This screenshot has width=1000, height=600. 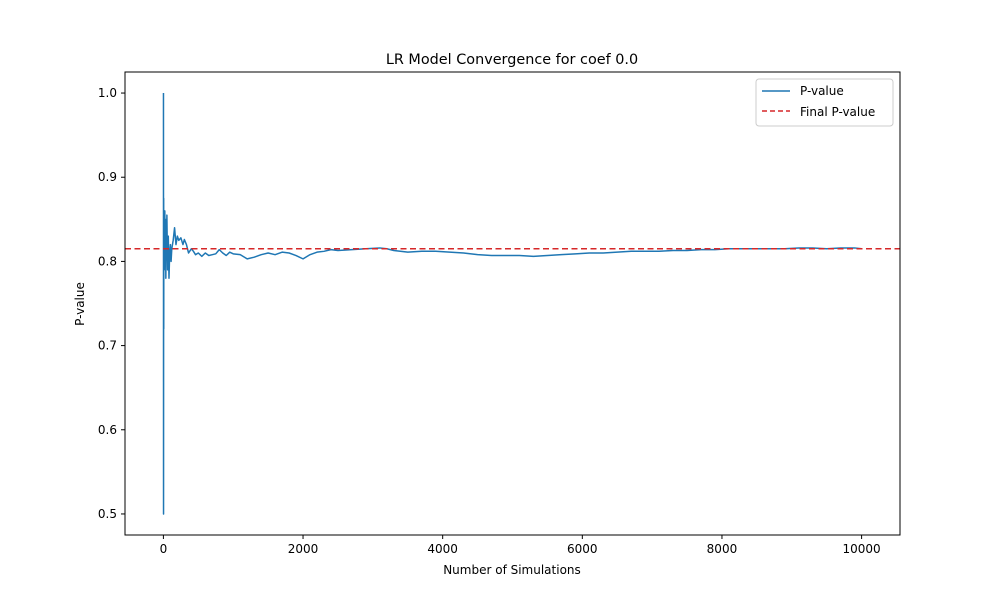 What do you see at coordinates (837, 112) in the screenshot?
I see `legend-label-final-p-value: Final P-value` at bounding box center [837, 112].